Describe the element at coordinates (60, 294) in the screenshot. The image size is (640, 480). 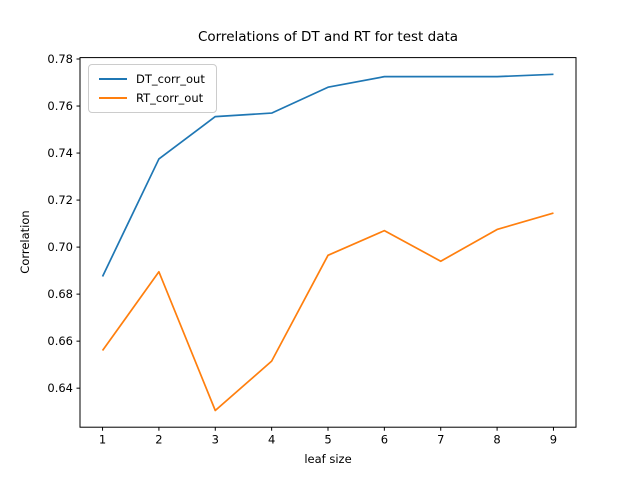
I see `y-tick-label: 0.68` at that location.